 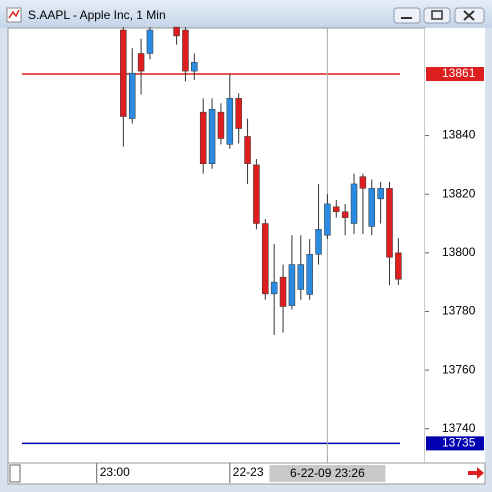 I want to click on price-label: 13735, so click(x=459, y=443).